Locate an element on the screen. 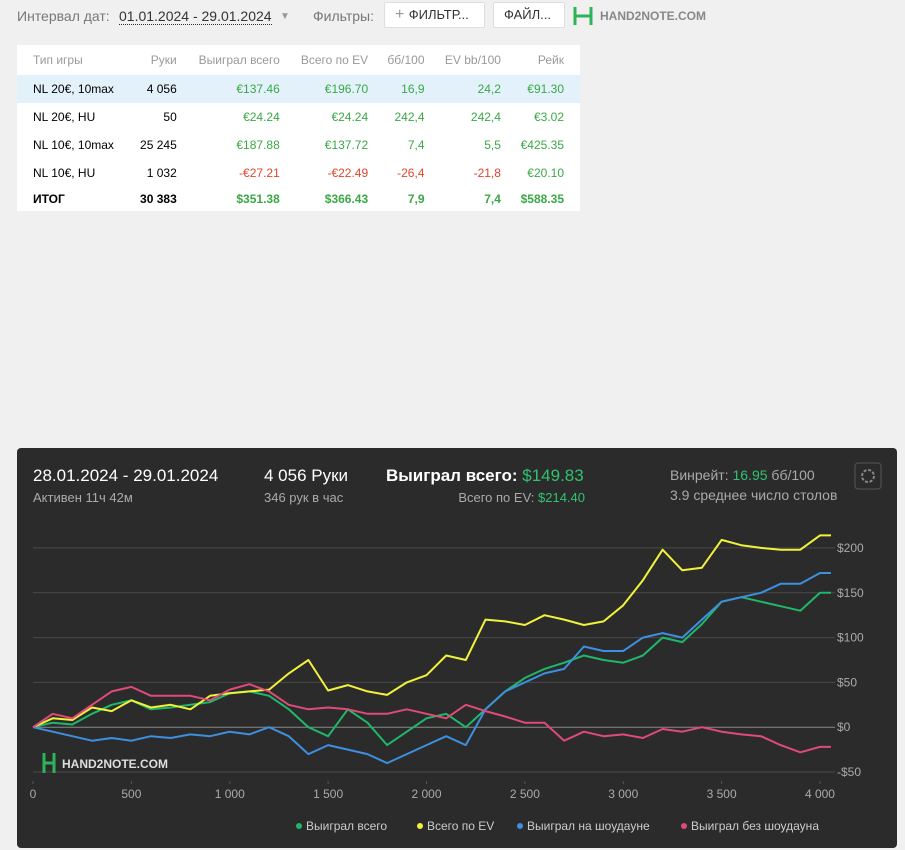 This screenshot has height=850, width=905. y-tick-label: $200 is located at coordinates (850, 548).